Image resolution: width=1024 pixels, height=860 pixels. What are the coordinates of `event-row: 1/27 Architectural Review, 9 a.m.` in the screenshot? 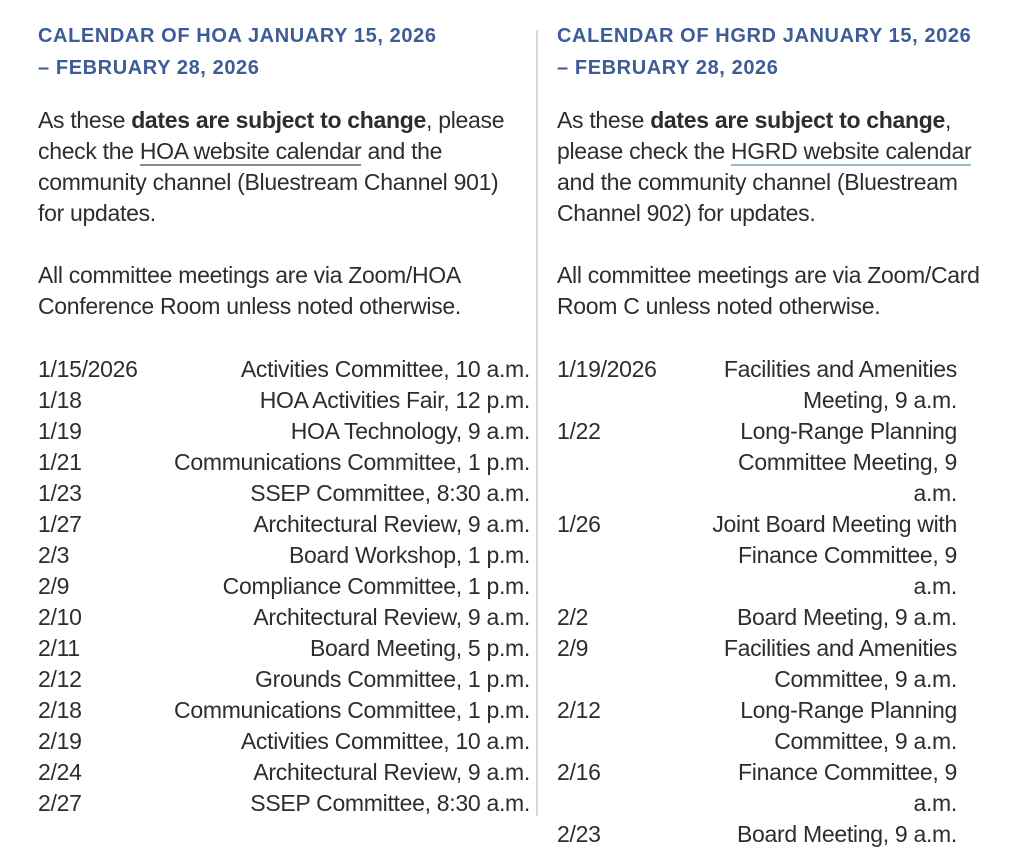 It's located at (284, 524).